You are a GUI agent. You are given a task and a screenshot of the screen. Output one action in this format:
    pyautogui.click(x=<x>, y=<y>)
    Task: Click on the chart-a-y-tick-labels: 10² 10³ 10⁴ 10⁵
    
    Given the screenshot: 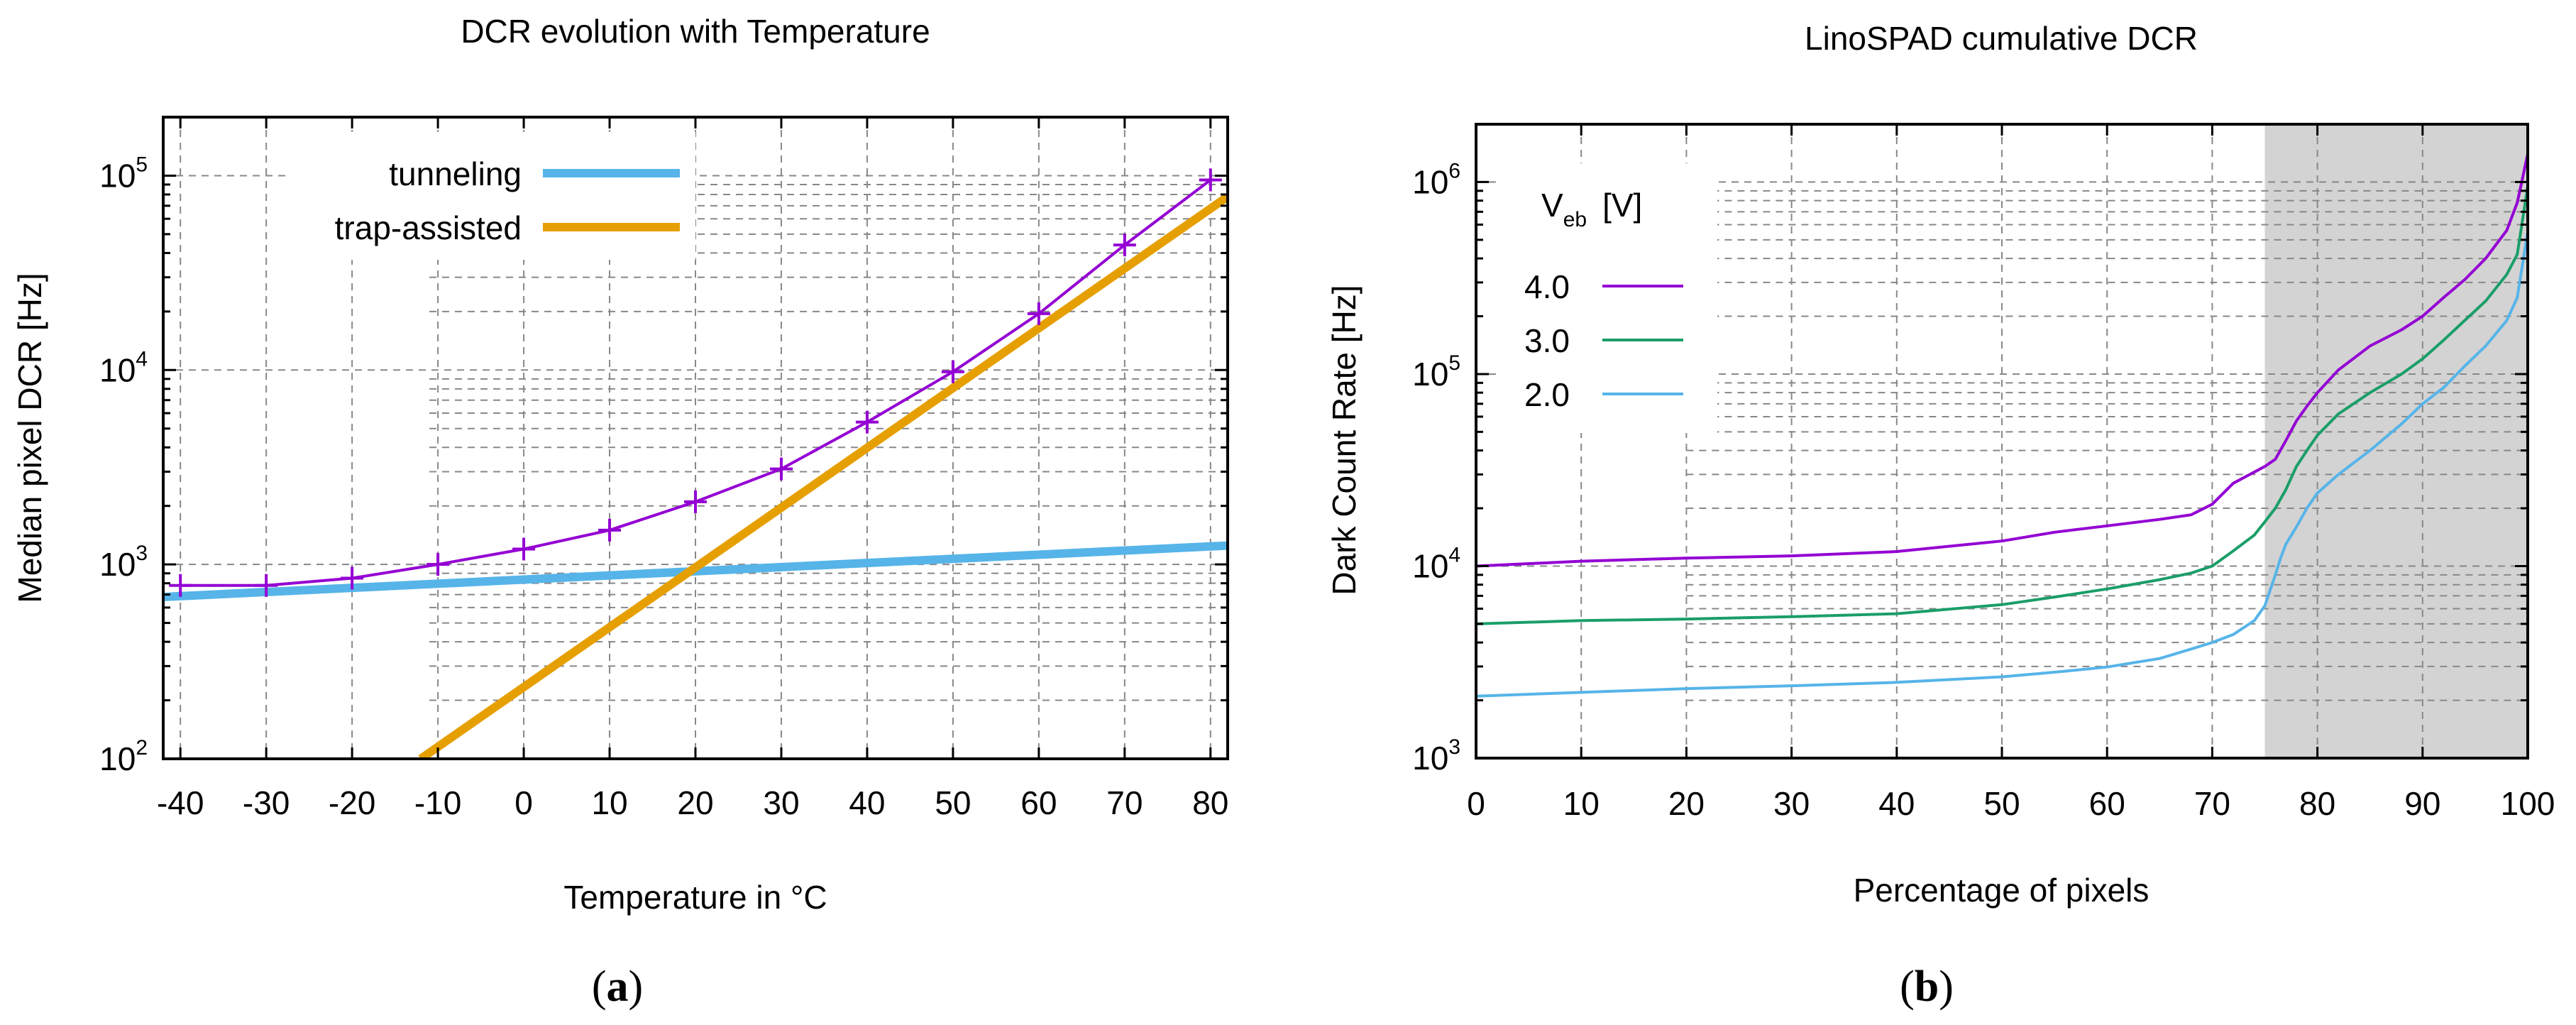 What is the action you would take?
    pyautogui.click(x=123, y=465)
    